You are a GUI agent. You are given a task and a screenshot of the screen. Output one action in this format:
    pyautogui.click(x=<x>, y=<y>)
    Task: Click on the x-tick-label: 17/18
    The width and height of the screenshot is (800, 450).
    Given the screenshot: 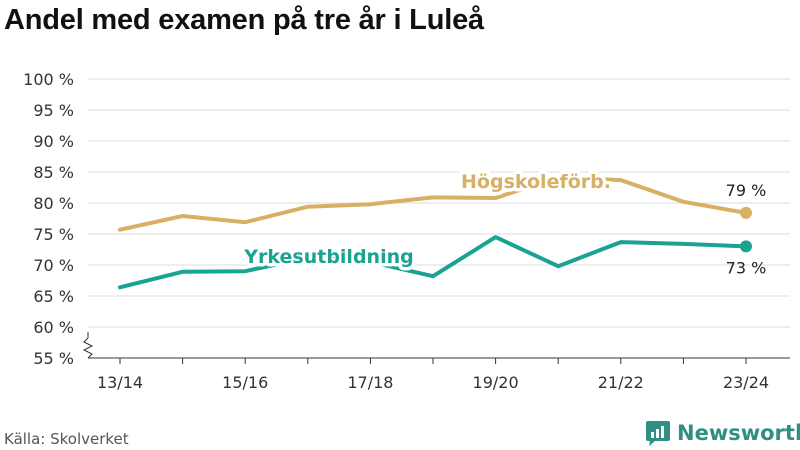 What is the action you would take?
    pyautogui.click(x=370, y=382)
    